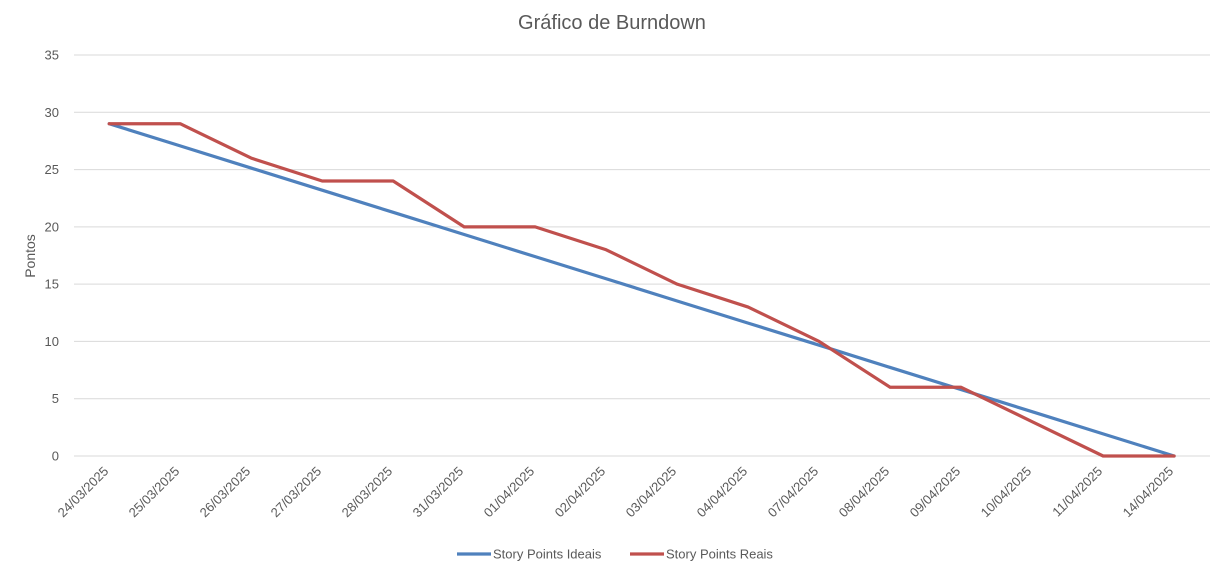 The image size is (1225, 572). What do you see at coordinates (793, 492) in the screenshot?
I see `x-tick-label: 07/04/2025` at bounding box center [793, 492].